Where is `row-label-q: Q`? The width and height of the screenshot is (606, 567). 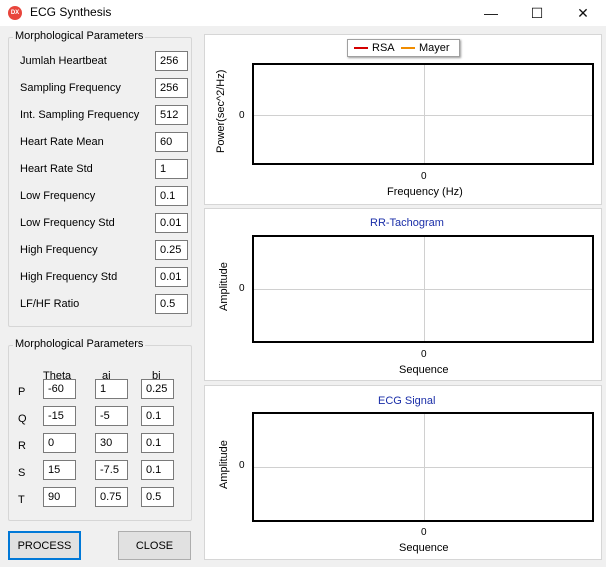 row-label-q: Q is located at coordinates (22, 419).